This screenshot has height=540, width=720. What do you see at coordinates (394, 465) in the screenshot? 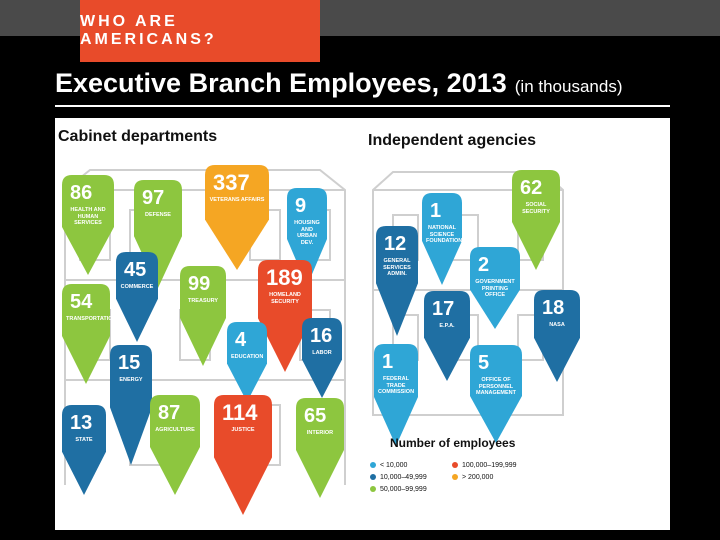
I see `legend-label: < 10,000` at bounding box center [394, 465].